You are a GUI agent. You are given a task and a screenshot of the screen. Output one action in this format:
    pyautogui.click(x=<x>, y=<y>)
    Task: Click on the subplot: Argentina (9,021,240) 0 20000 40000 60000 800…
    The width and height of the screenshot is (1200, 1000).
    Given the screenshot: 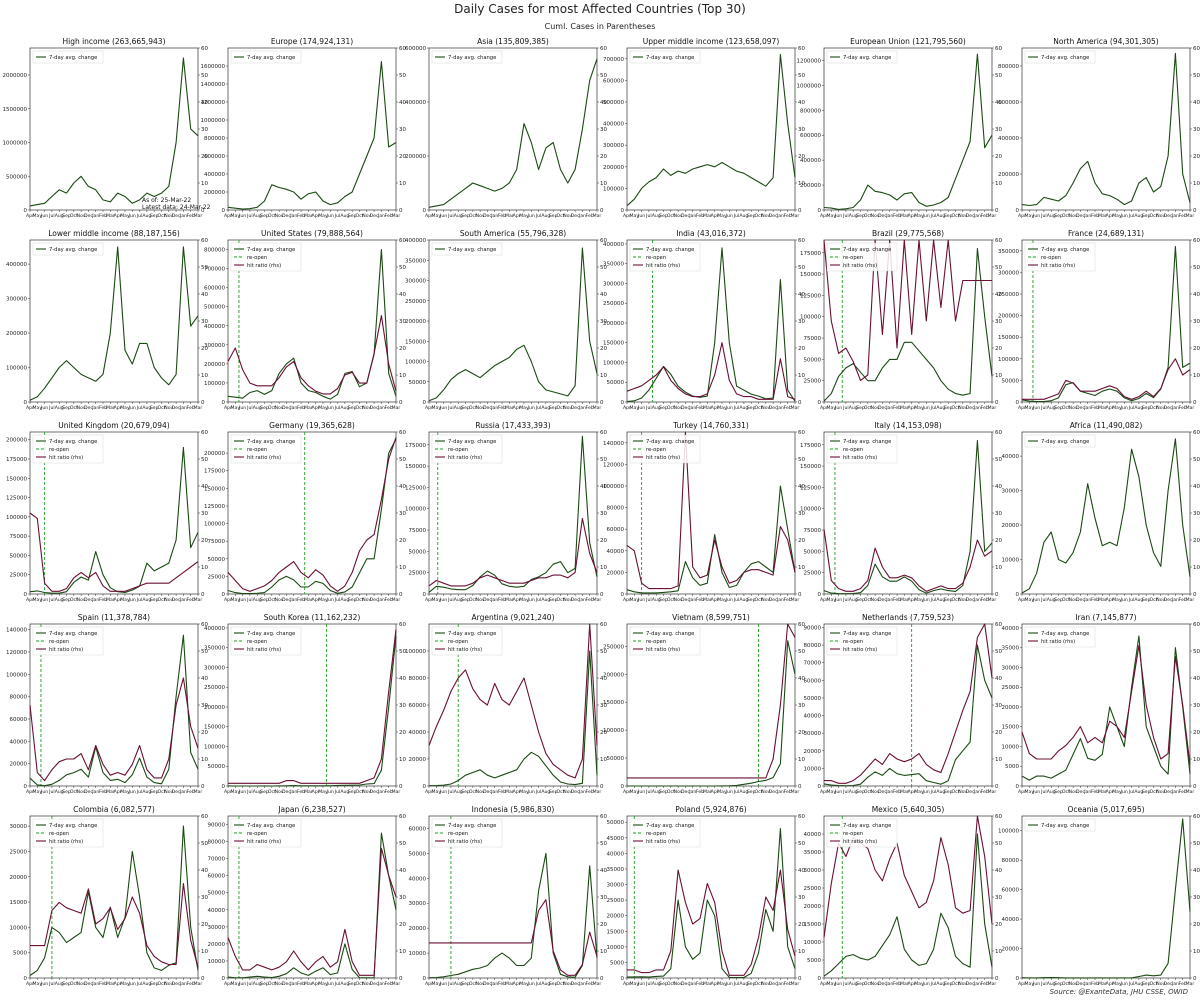 What is the action you would take?
    pyautogui.click(x=506, y=704)
    